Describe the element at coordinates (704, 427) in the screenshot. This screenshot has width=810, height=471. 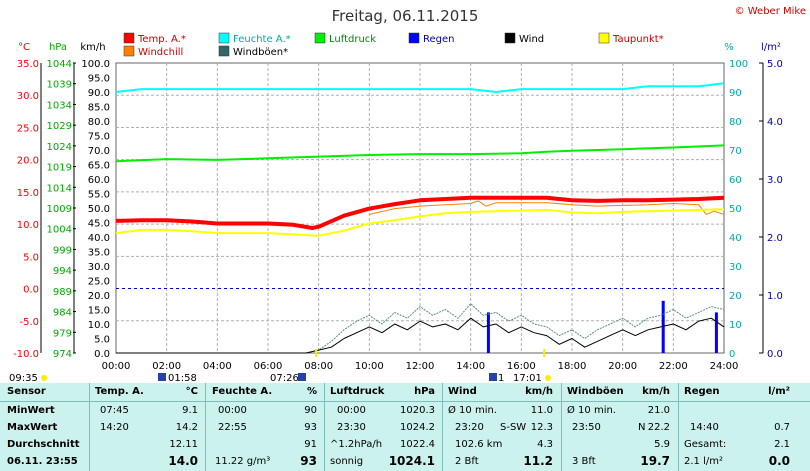
I see `rain-time: 14:40` at that location.